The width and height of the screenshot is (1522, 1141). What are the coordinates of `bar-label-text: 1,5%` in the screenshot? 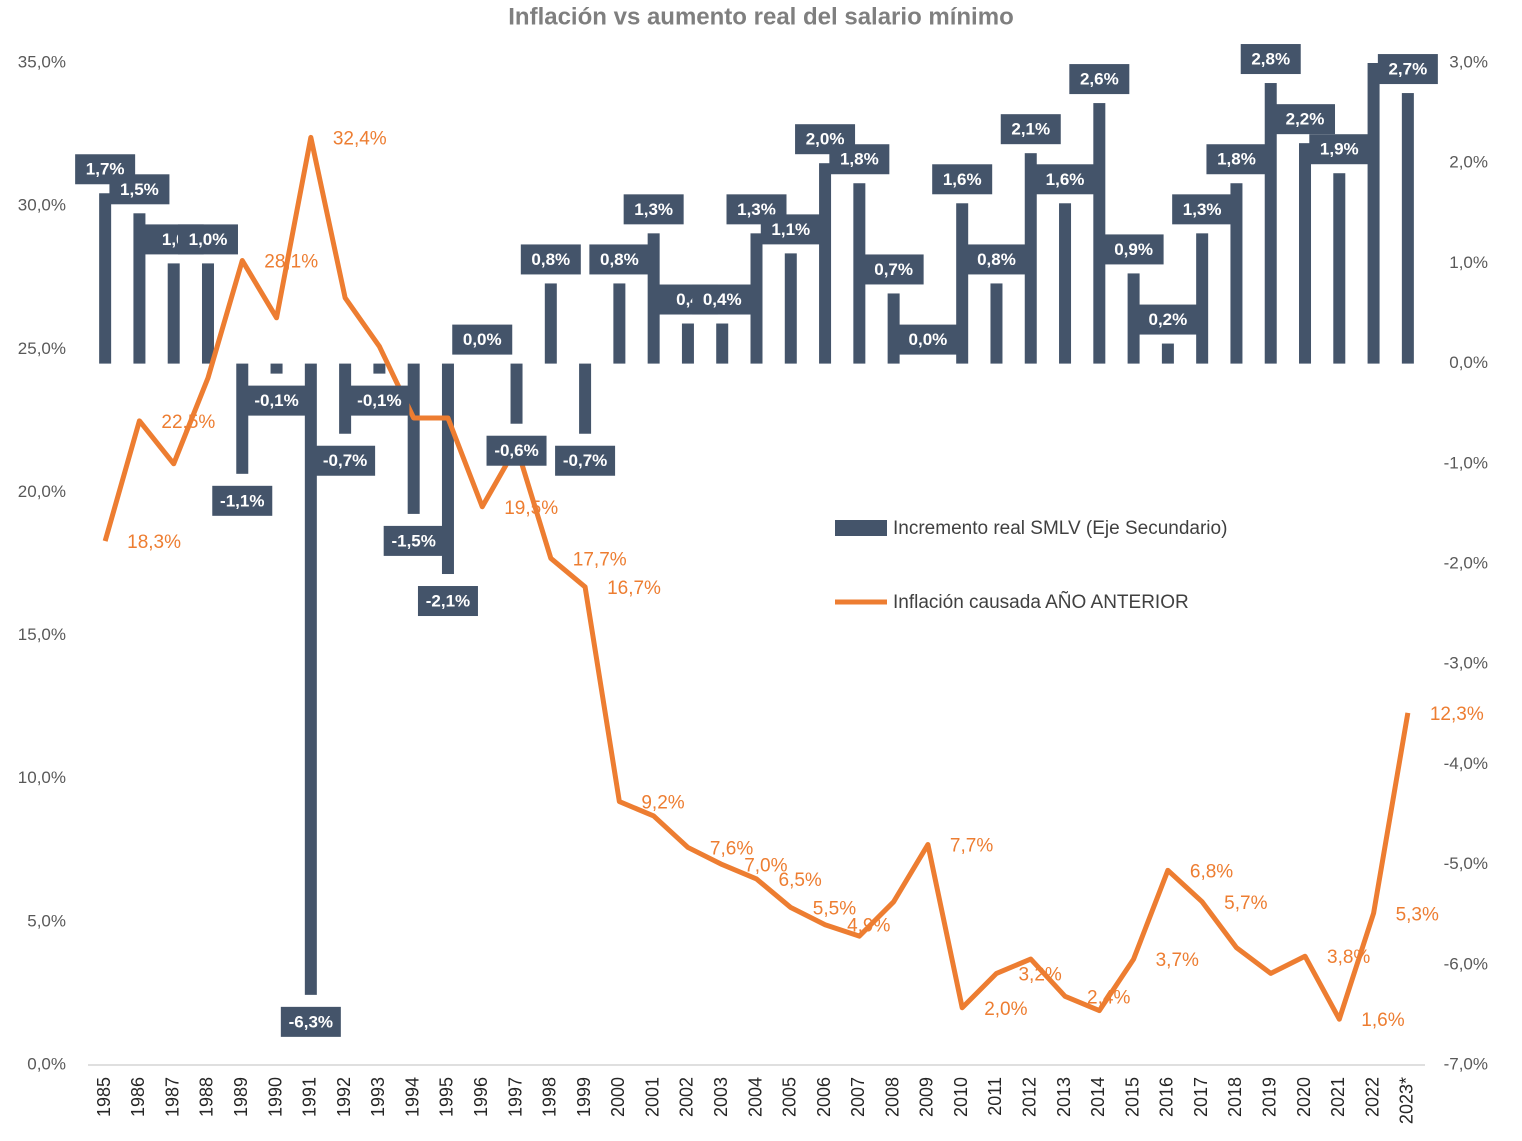 It's located at (139, 189).